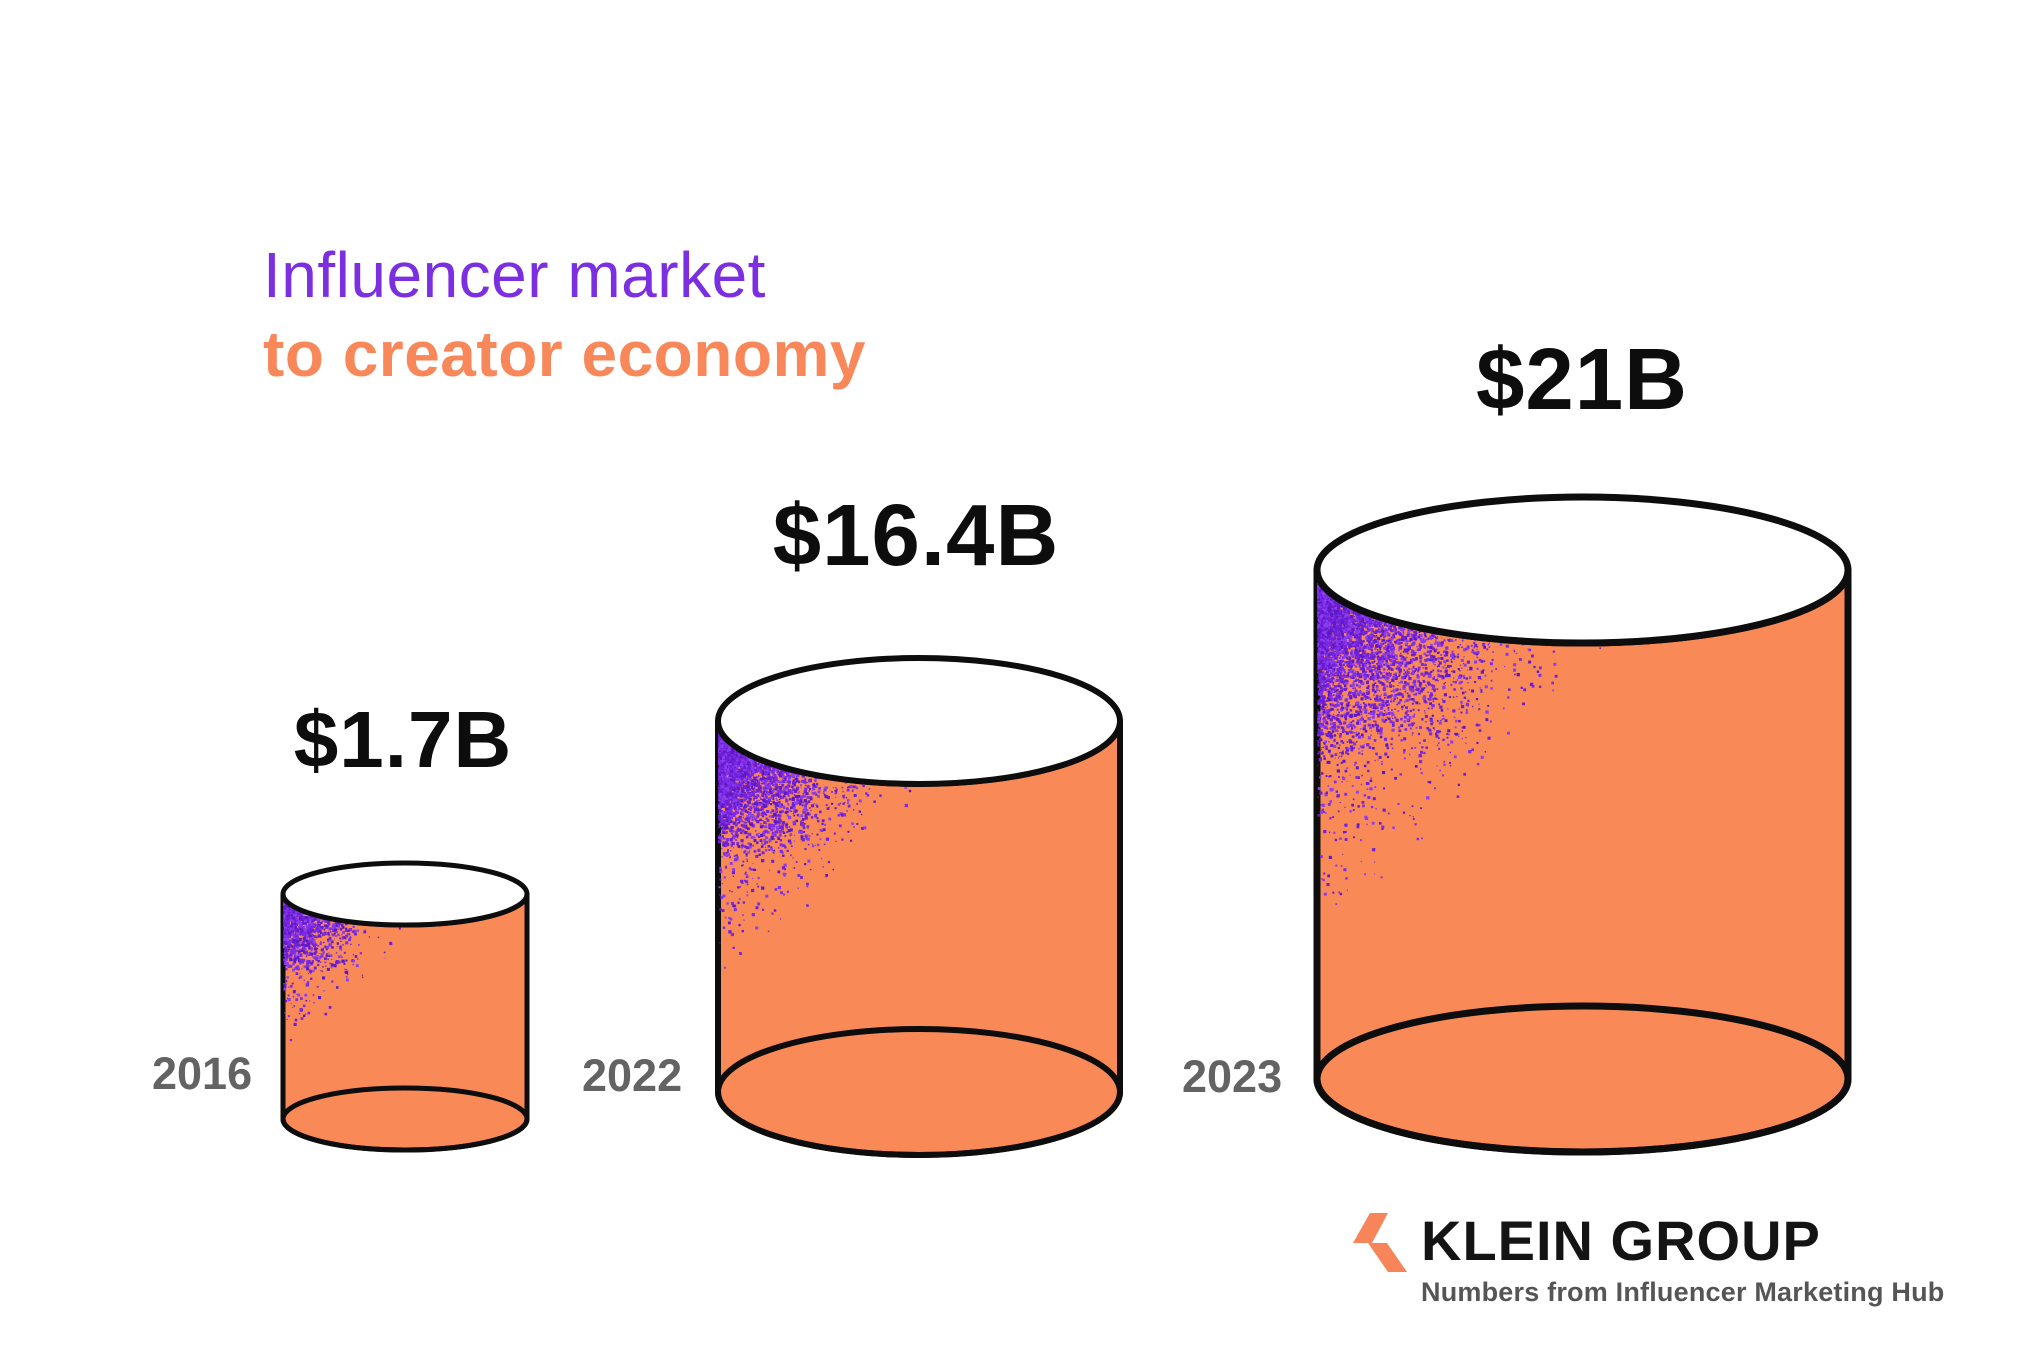  Describe the element at coordinates (1582, 824) in the screenshot. I see `cylinder-2023` at that location.